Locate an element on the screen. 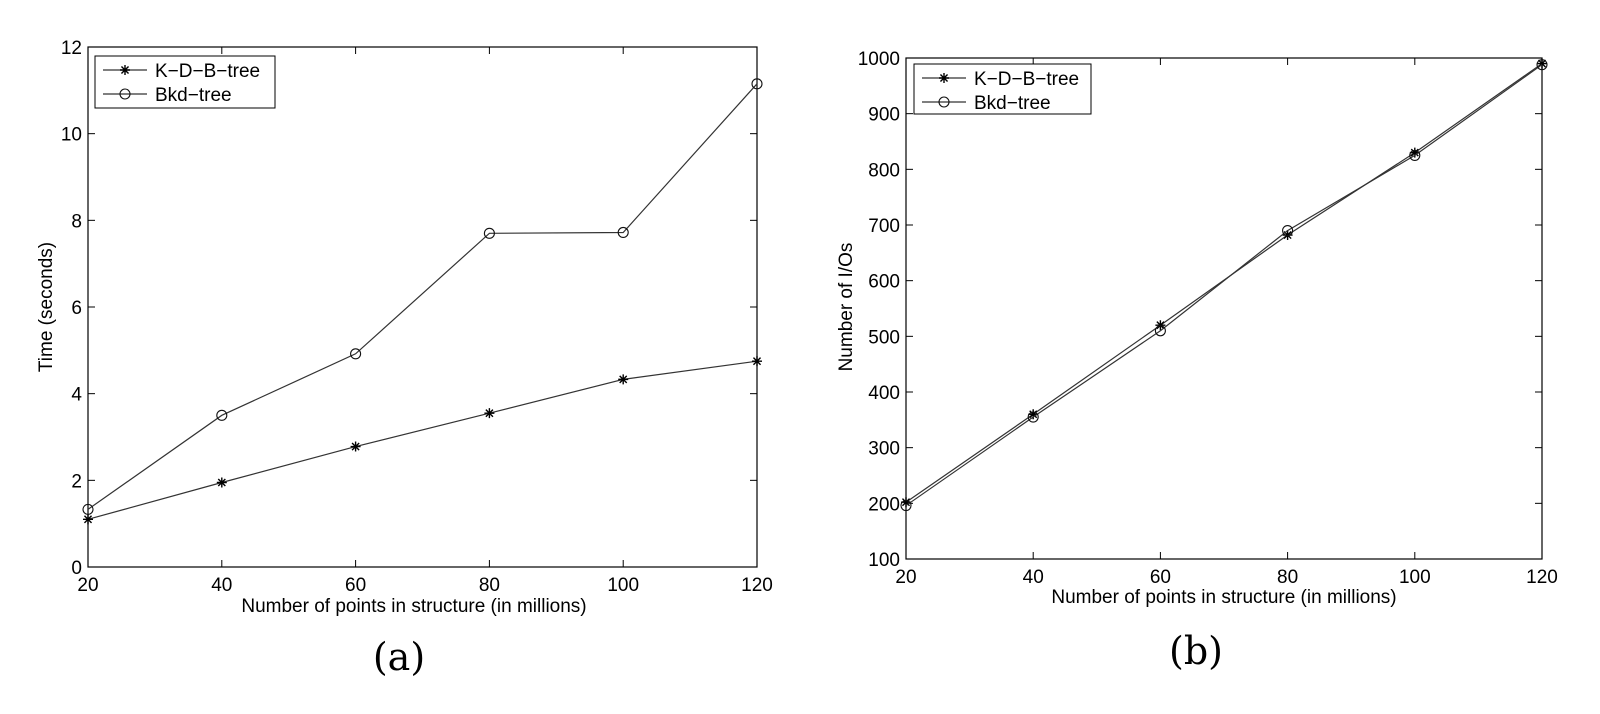 This screenshot has width=1600, height=714. panel-caption: (b) is located at coordinates (1196, 651).